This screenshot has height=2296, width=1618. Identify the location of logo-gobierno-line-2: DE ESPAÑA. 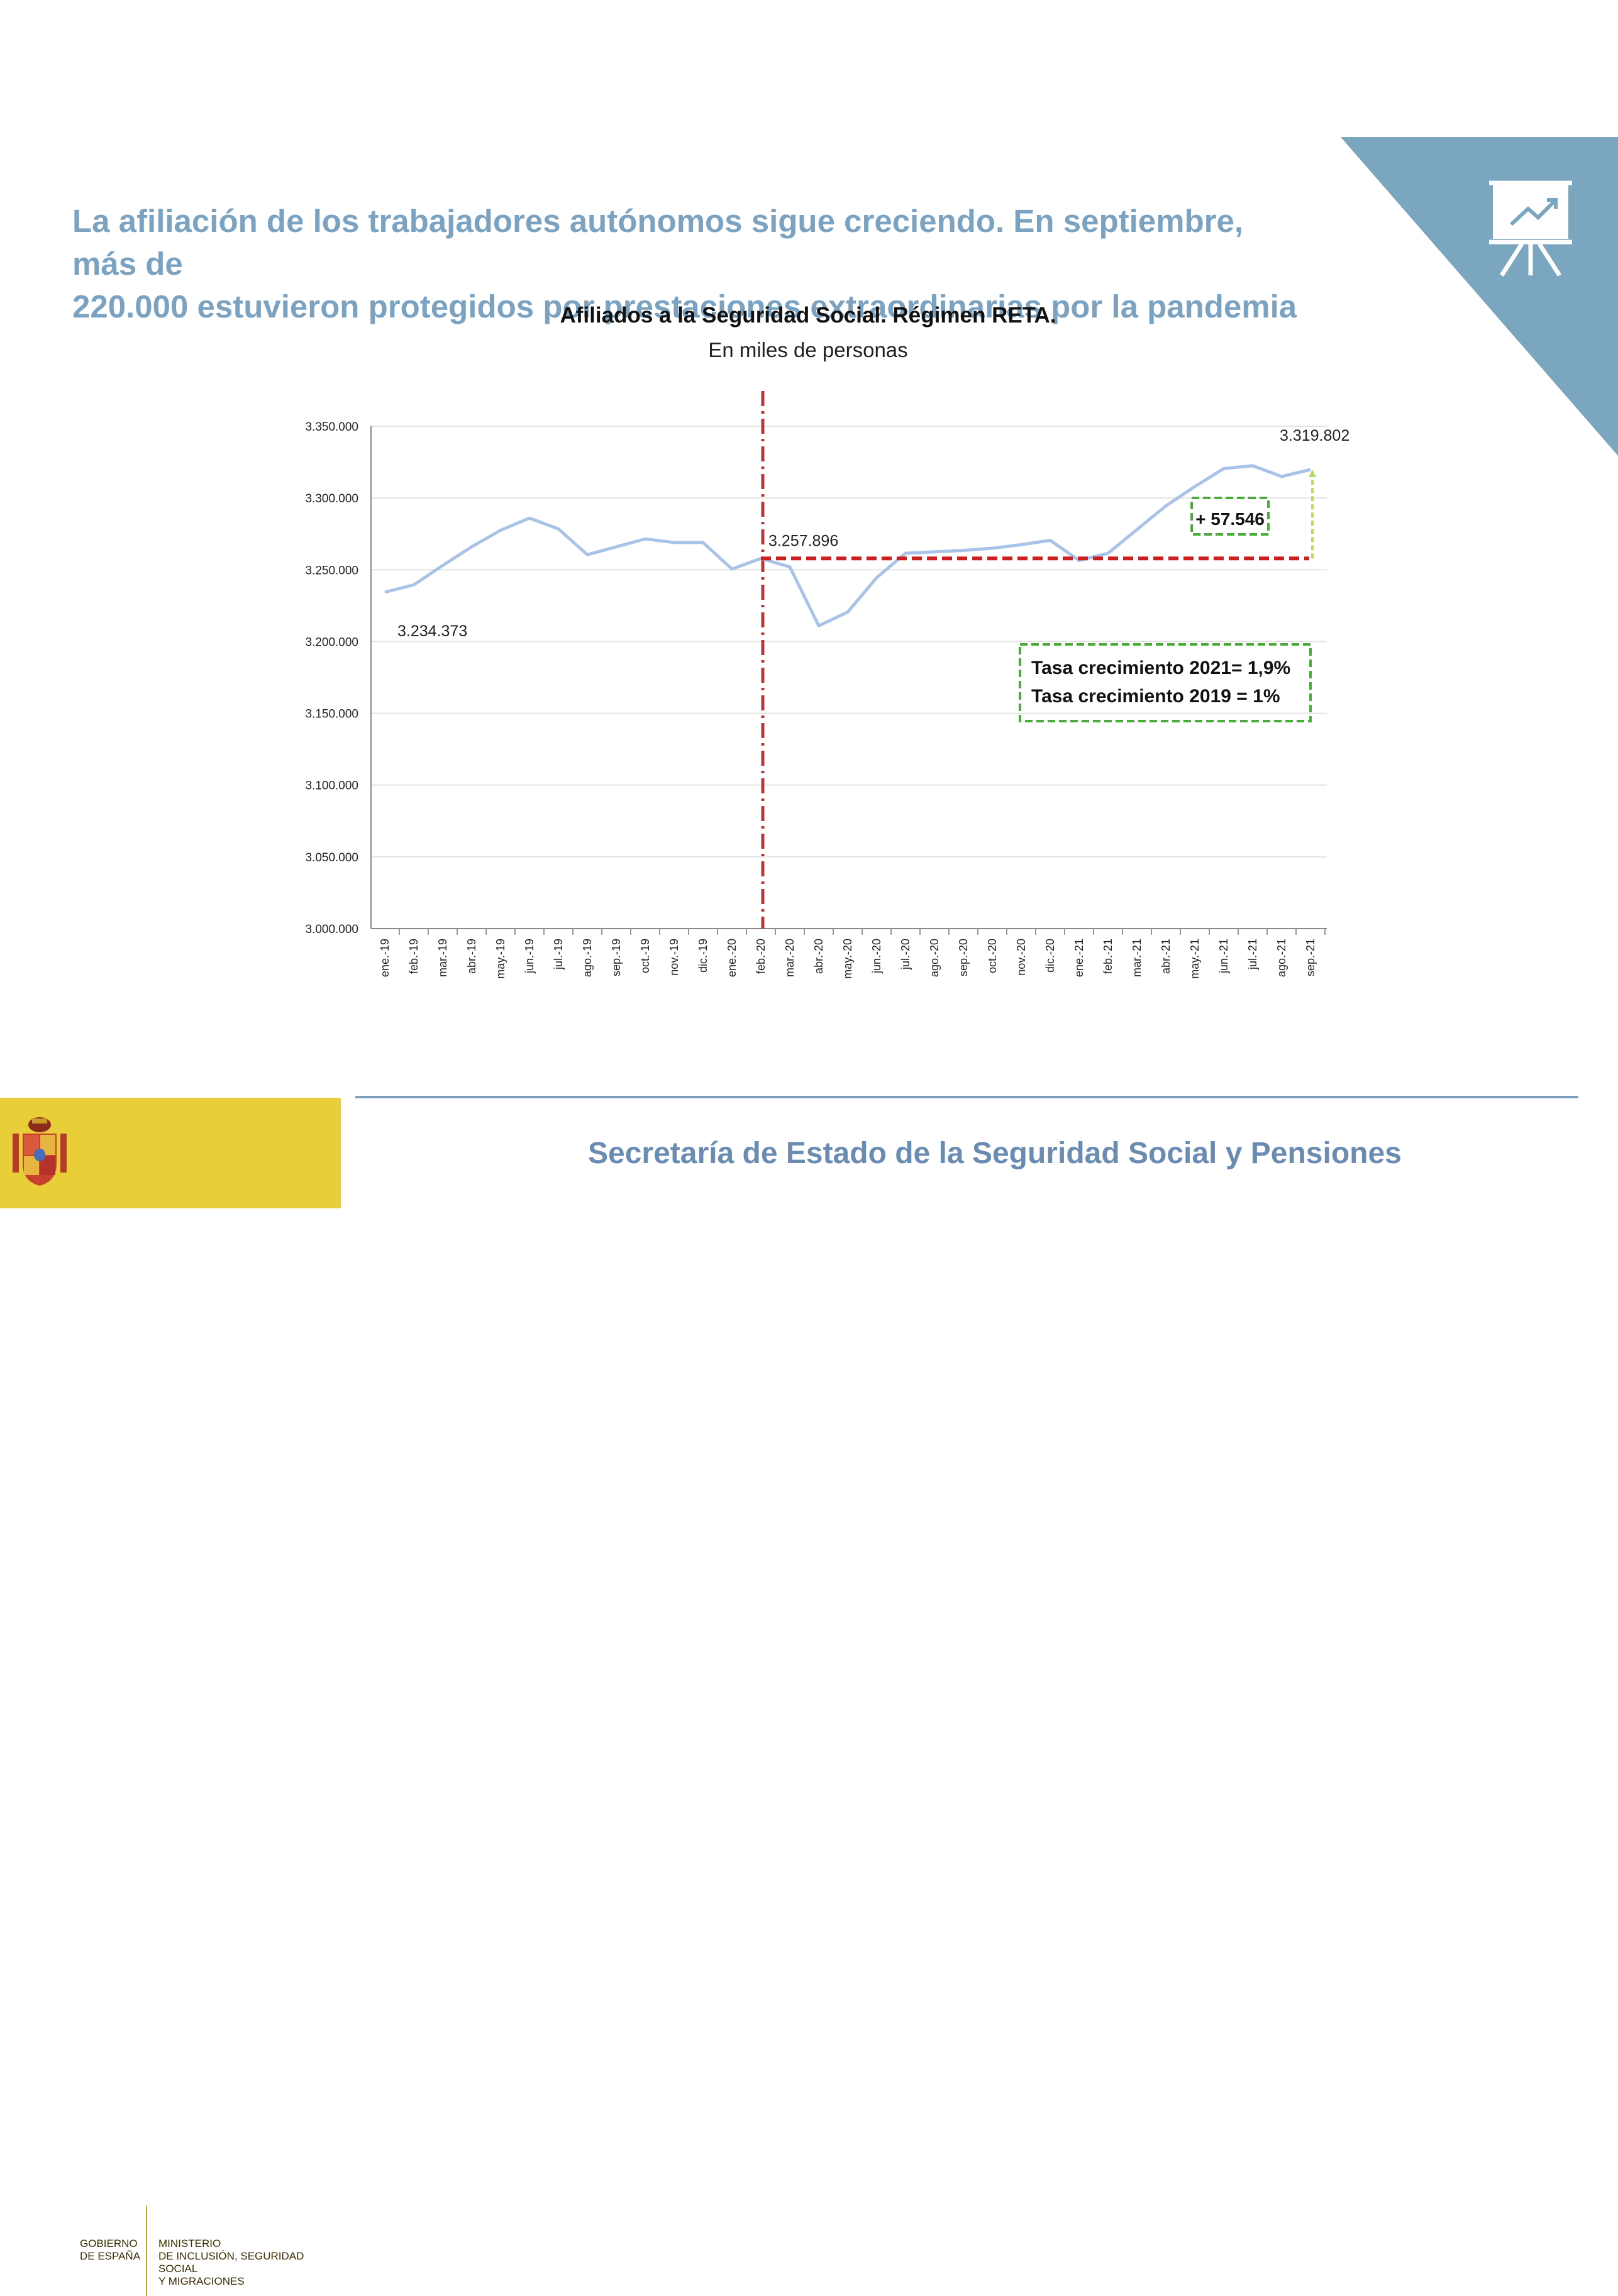
(110, 2256).